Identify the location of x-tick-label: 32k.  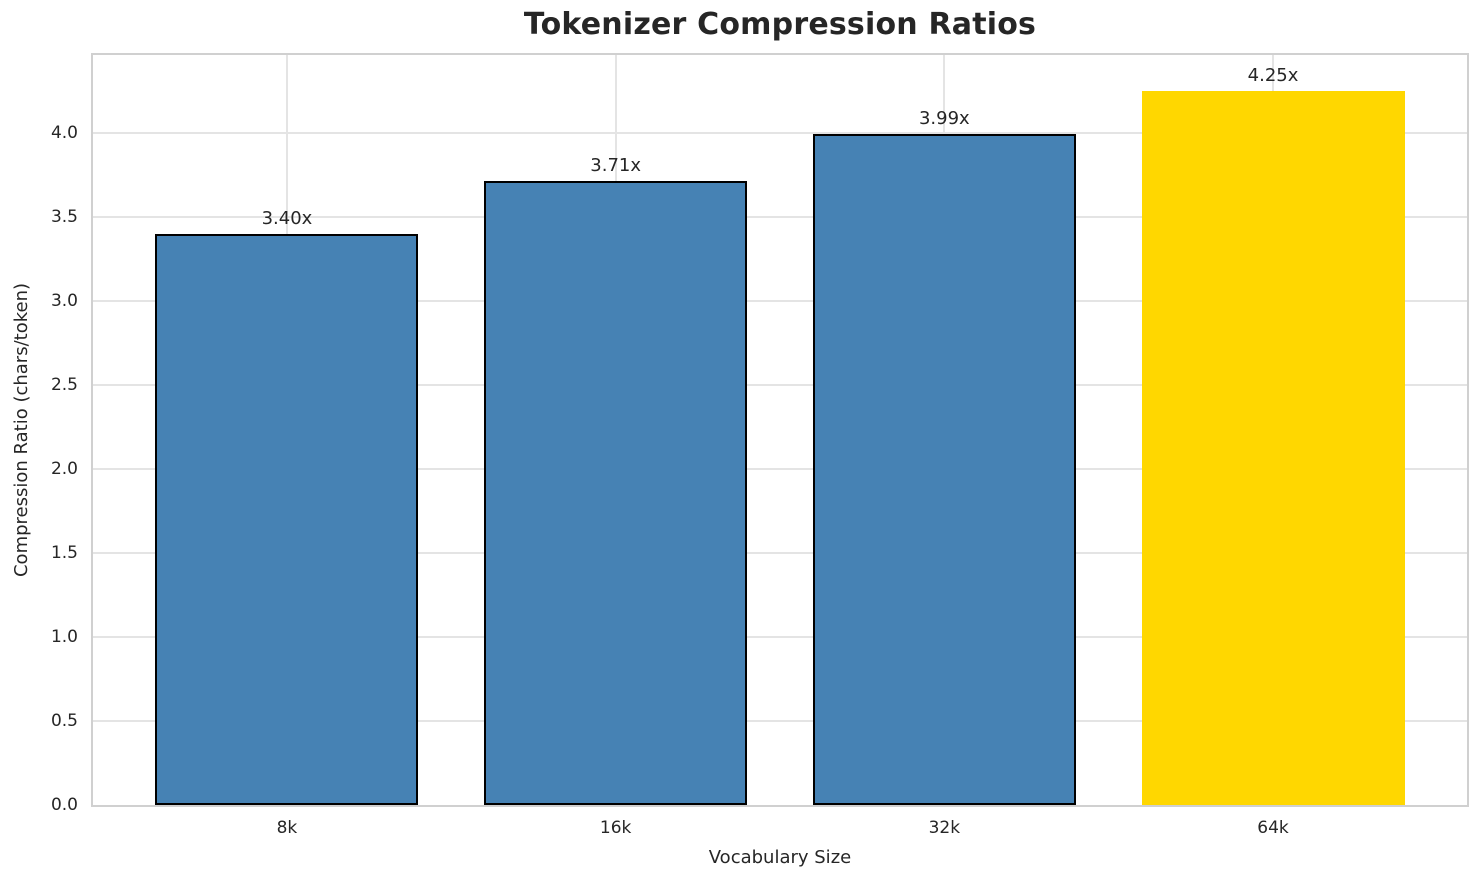
(944, 828).